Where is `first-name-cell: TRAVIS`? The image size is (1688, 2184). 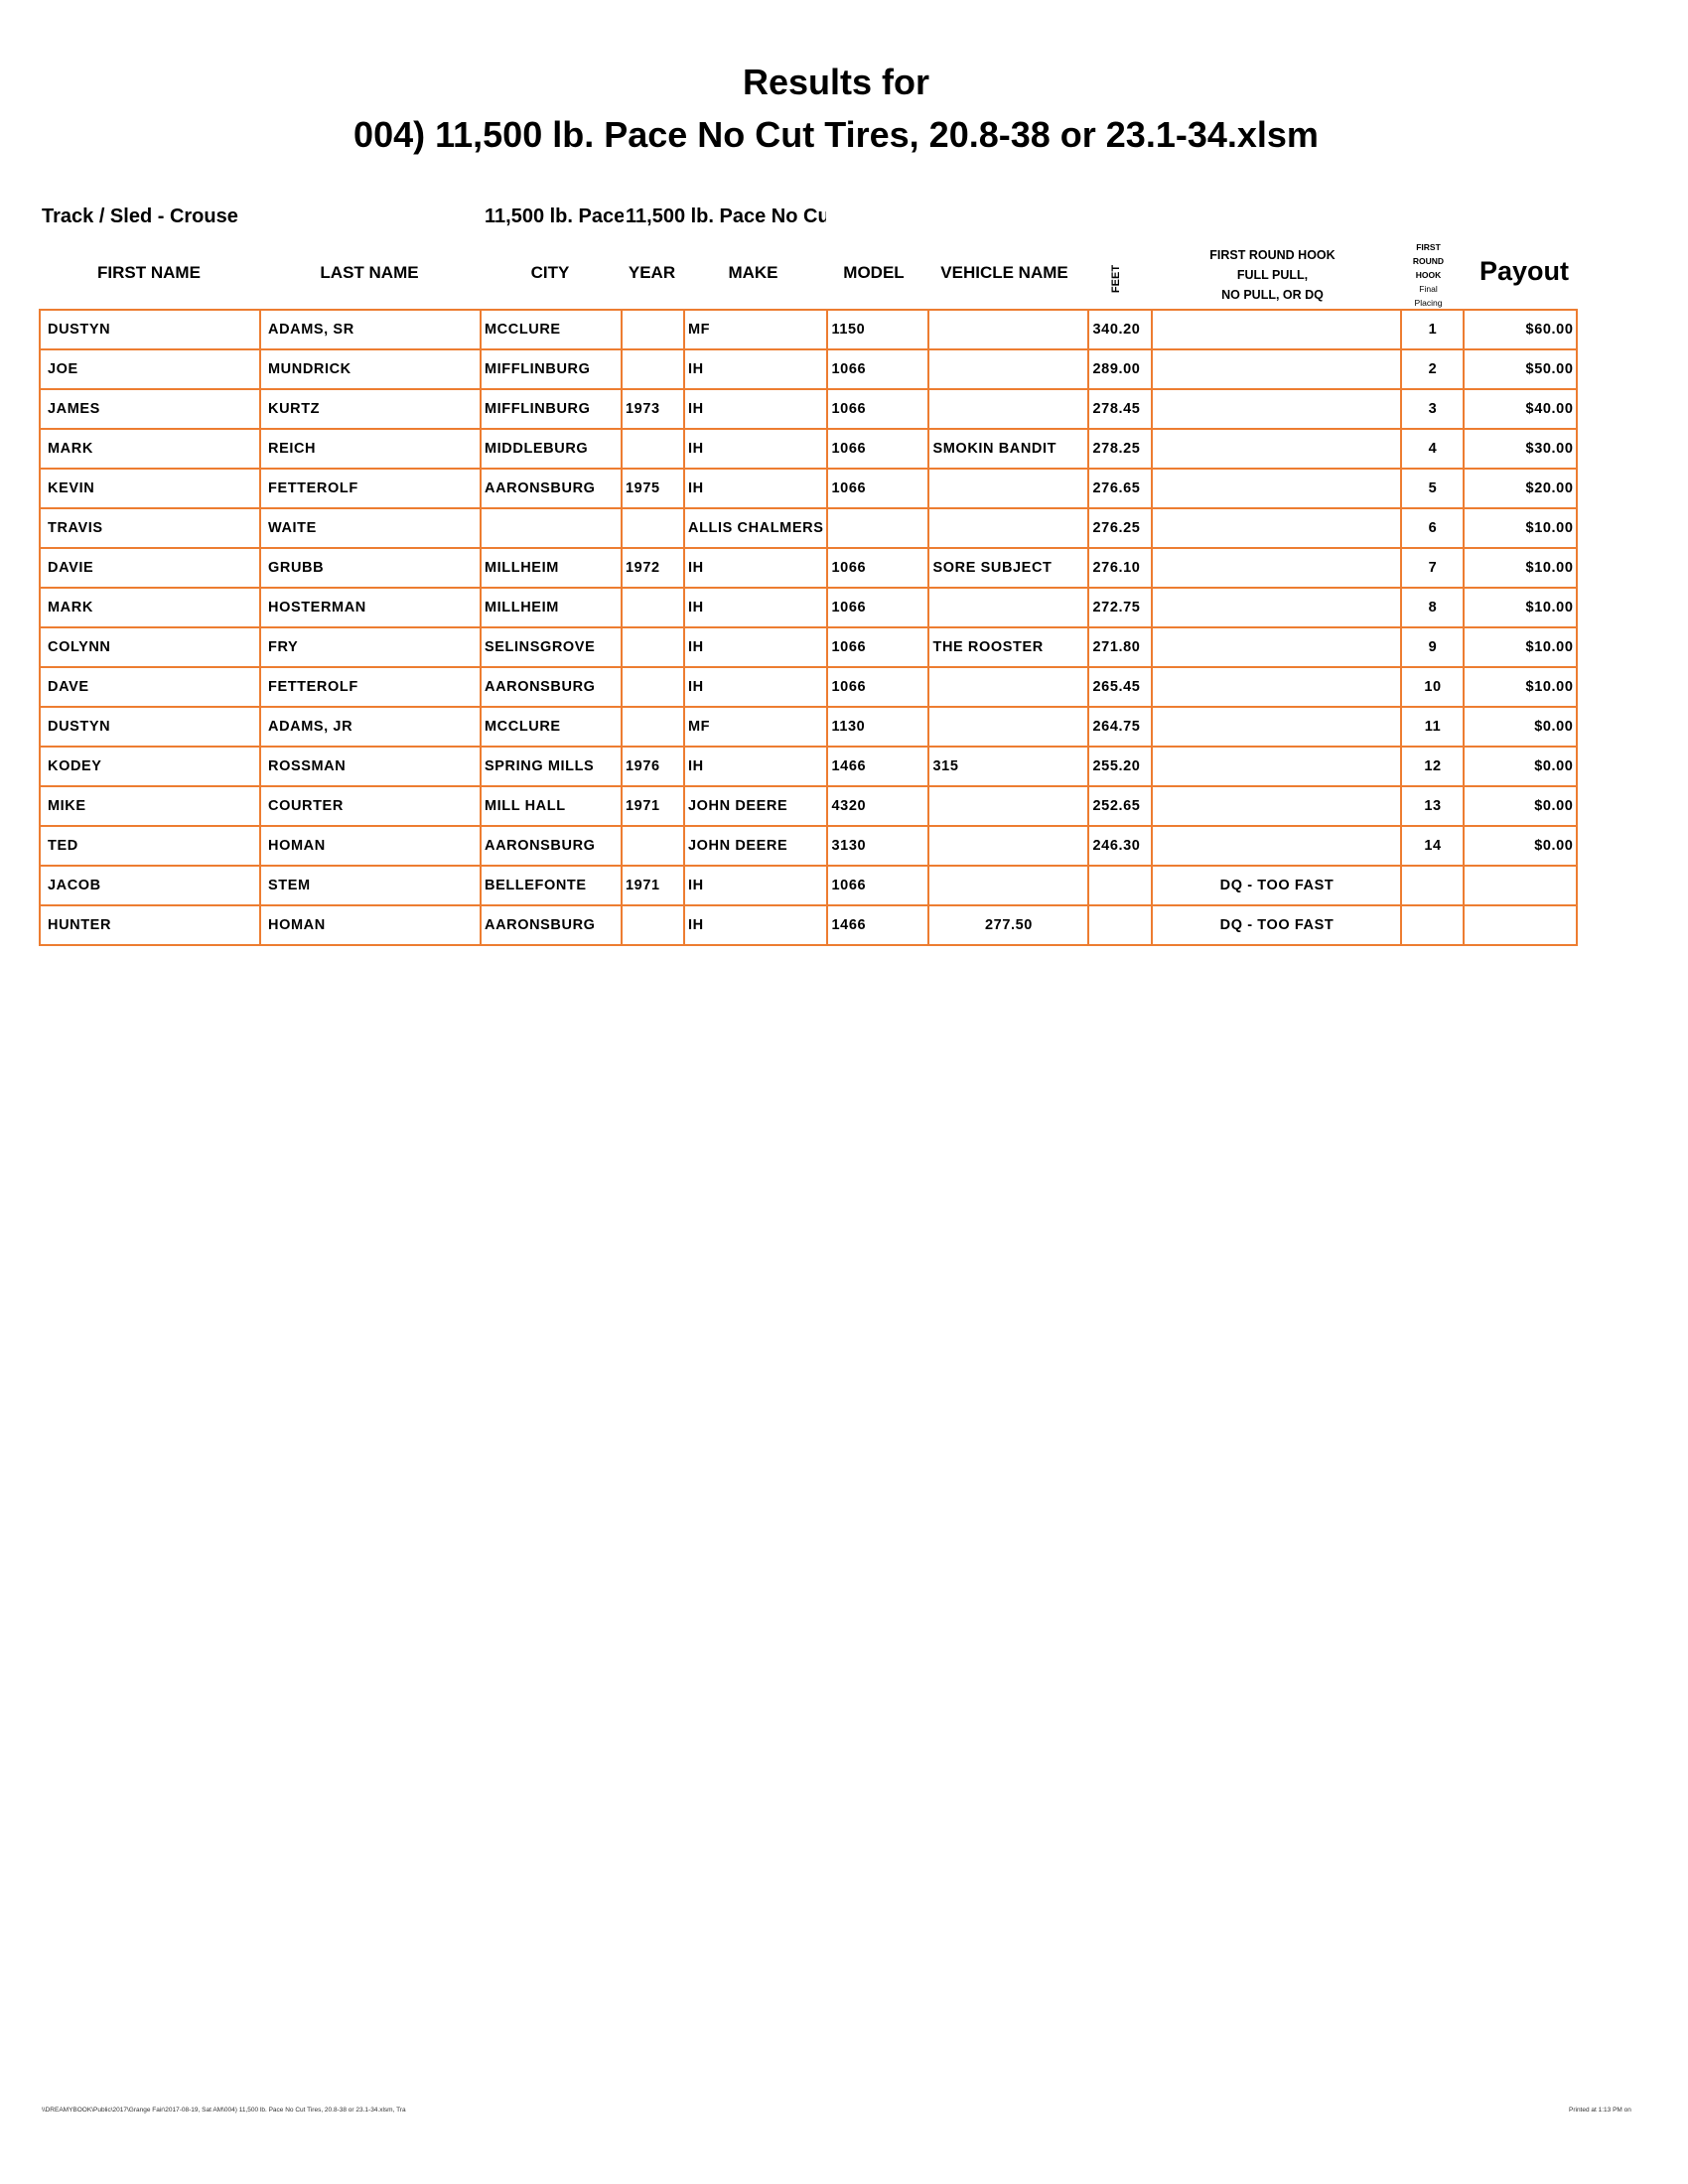 first-name-cell: TRAVIS is located at coordinates (150, 528).